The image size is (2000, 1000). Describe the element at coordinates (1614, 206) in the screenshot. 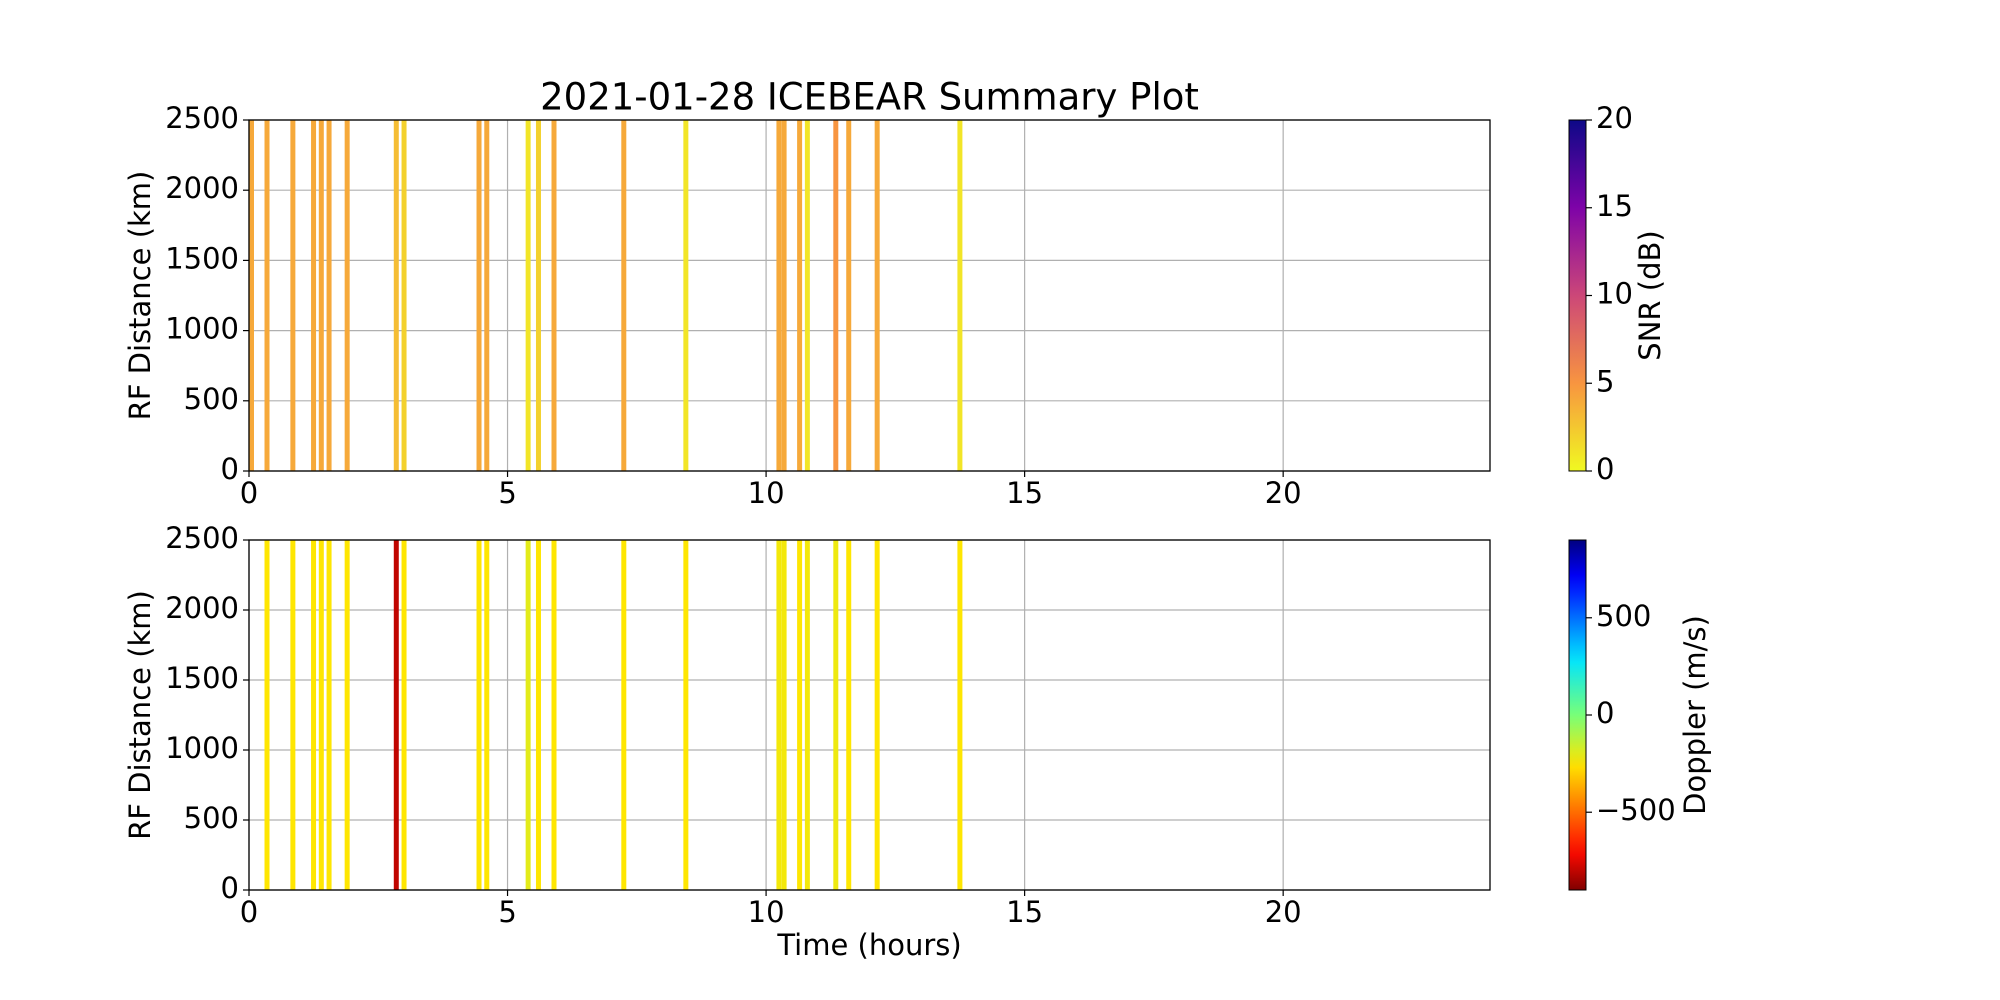

I see `colorbar-tick-label: 15` at that location.